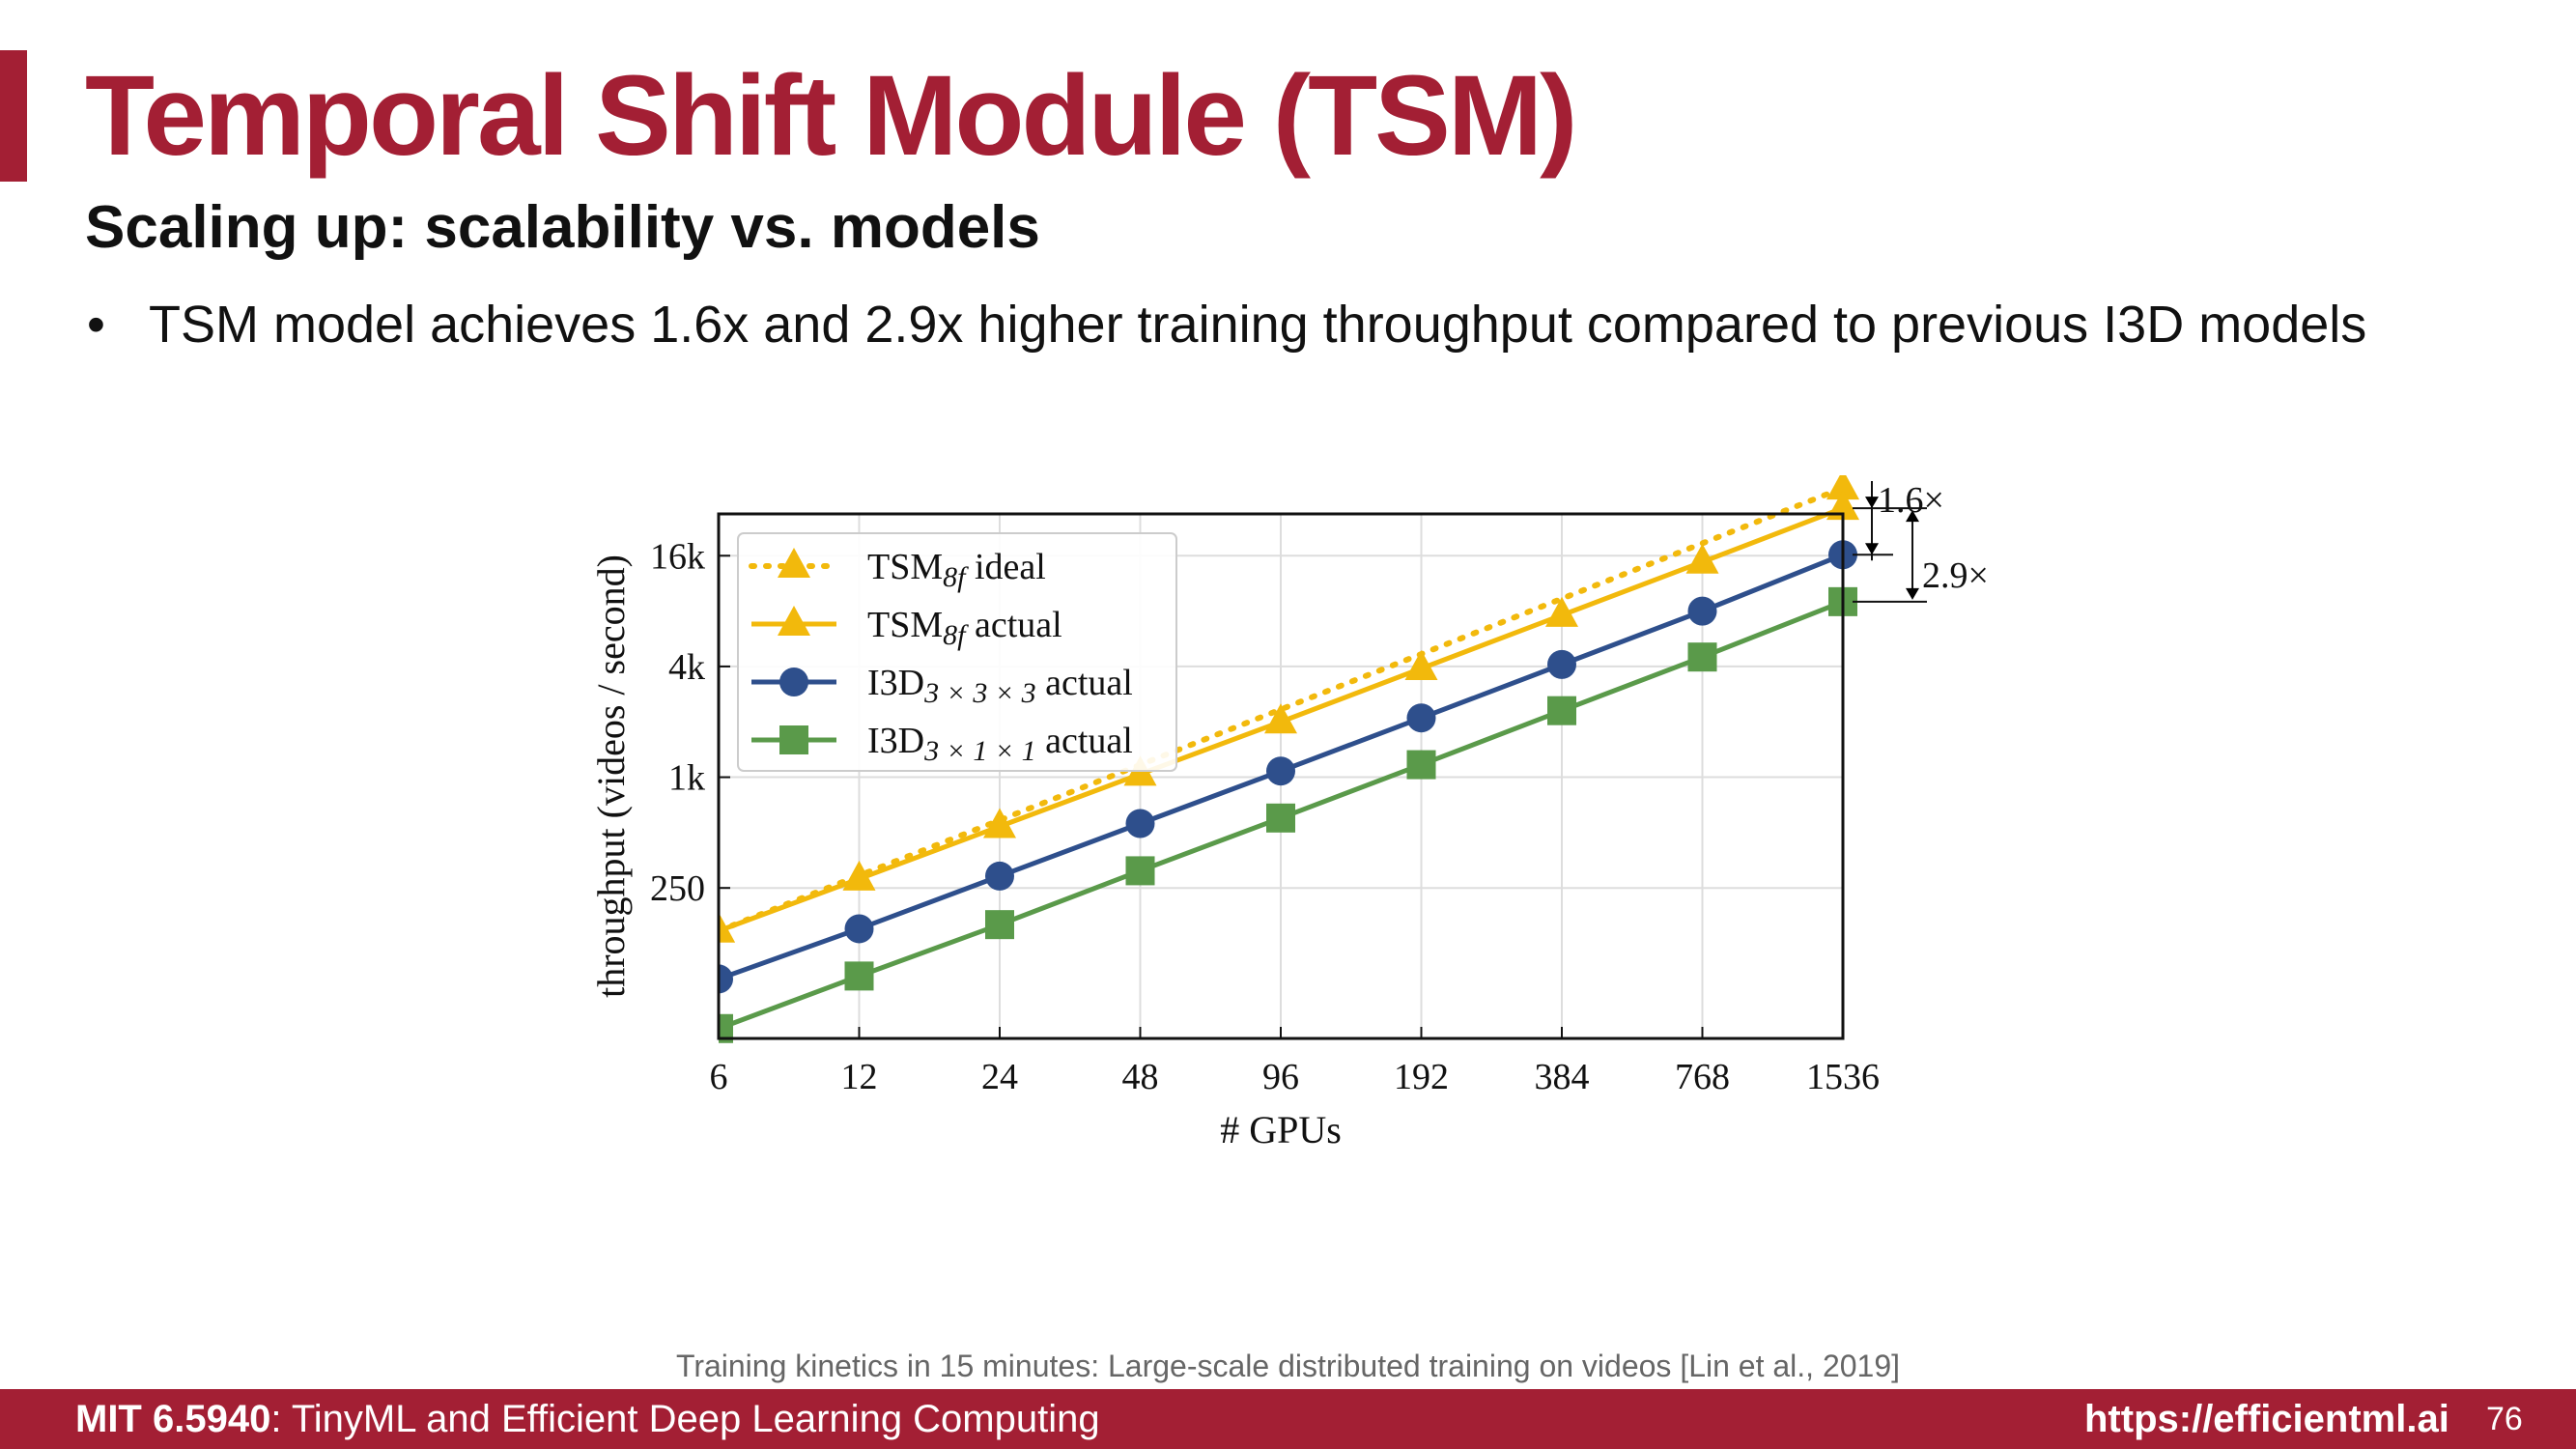 The width and height of the screenshot is (2576, 1449). I want to click on legend-box, so click(957, 652).